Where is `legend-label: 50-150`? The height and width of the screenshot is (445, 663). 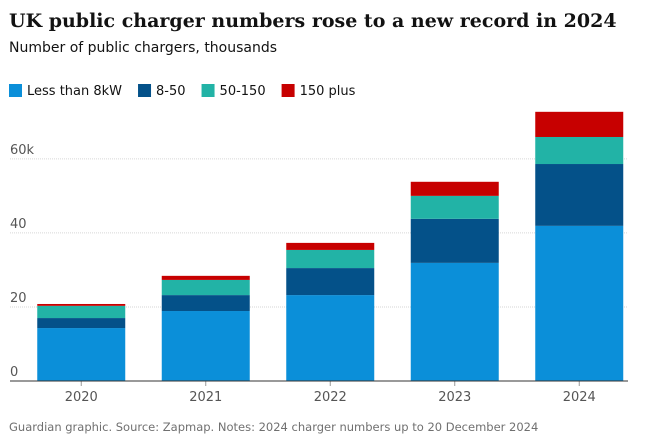 legend-label: 50-150 is located at coordinates (243, 91).